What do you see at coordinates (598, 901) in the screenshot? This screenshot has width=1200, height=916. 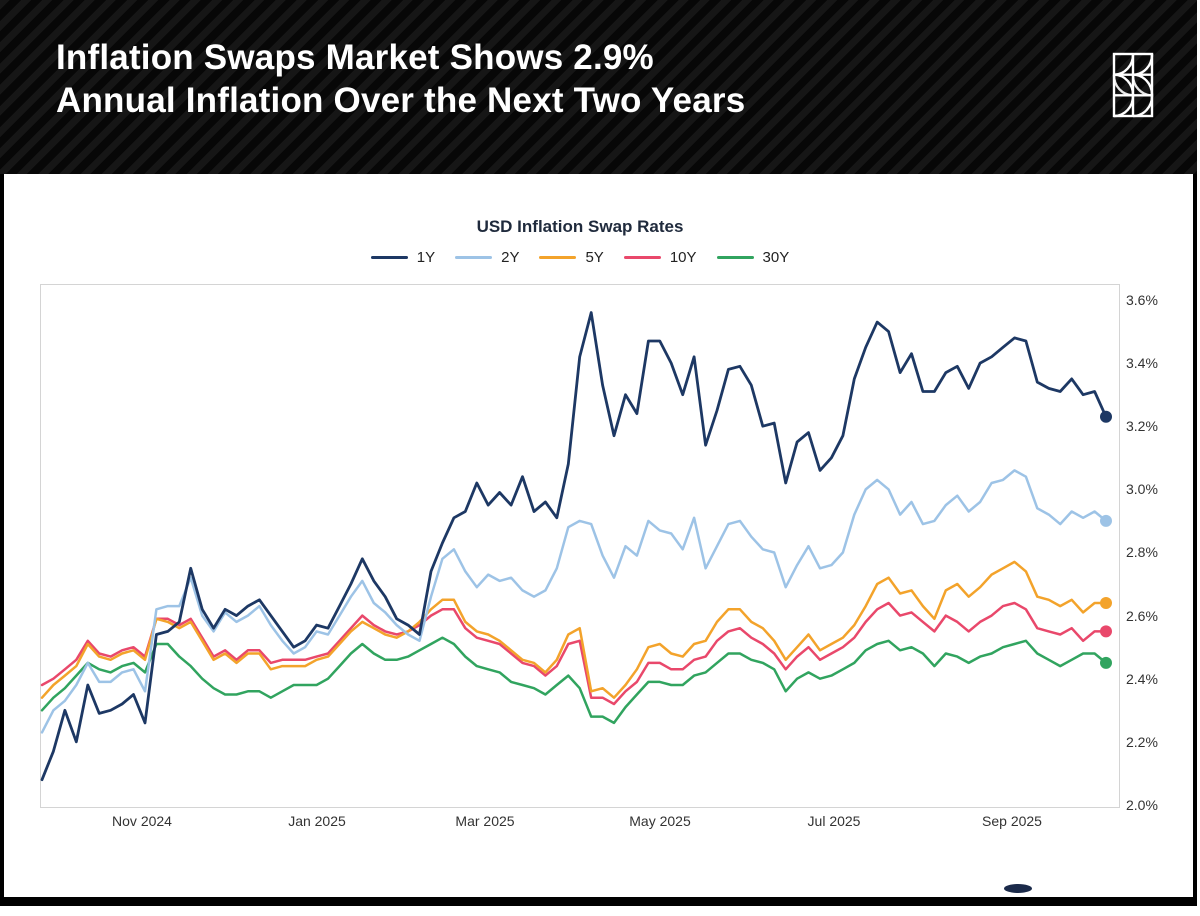 I see `page-frame-bottom` at bounding box center [598, 901].